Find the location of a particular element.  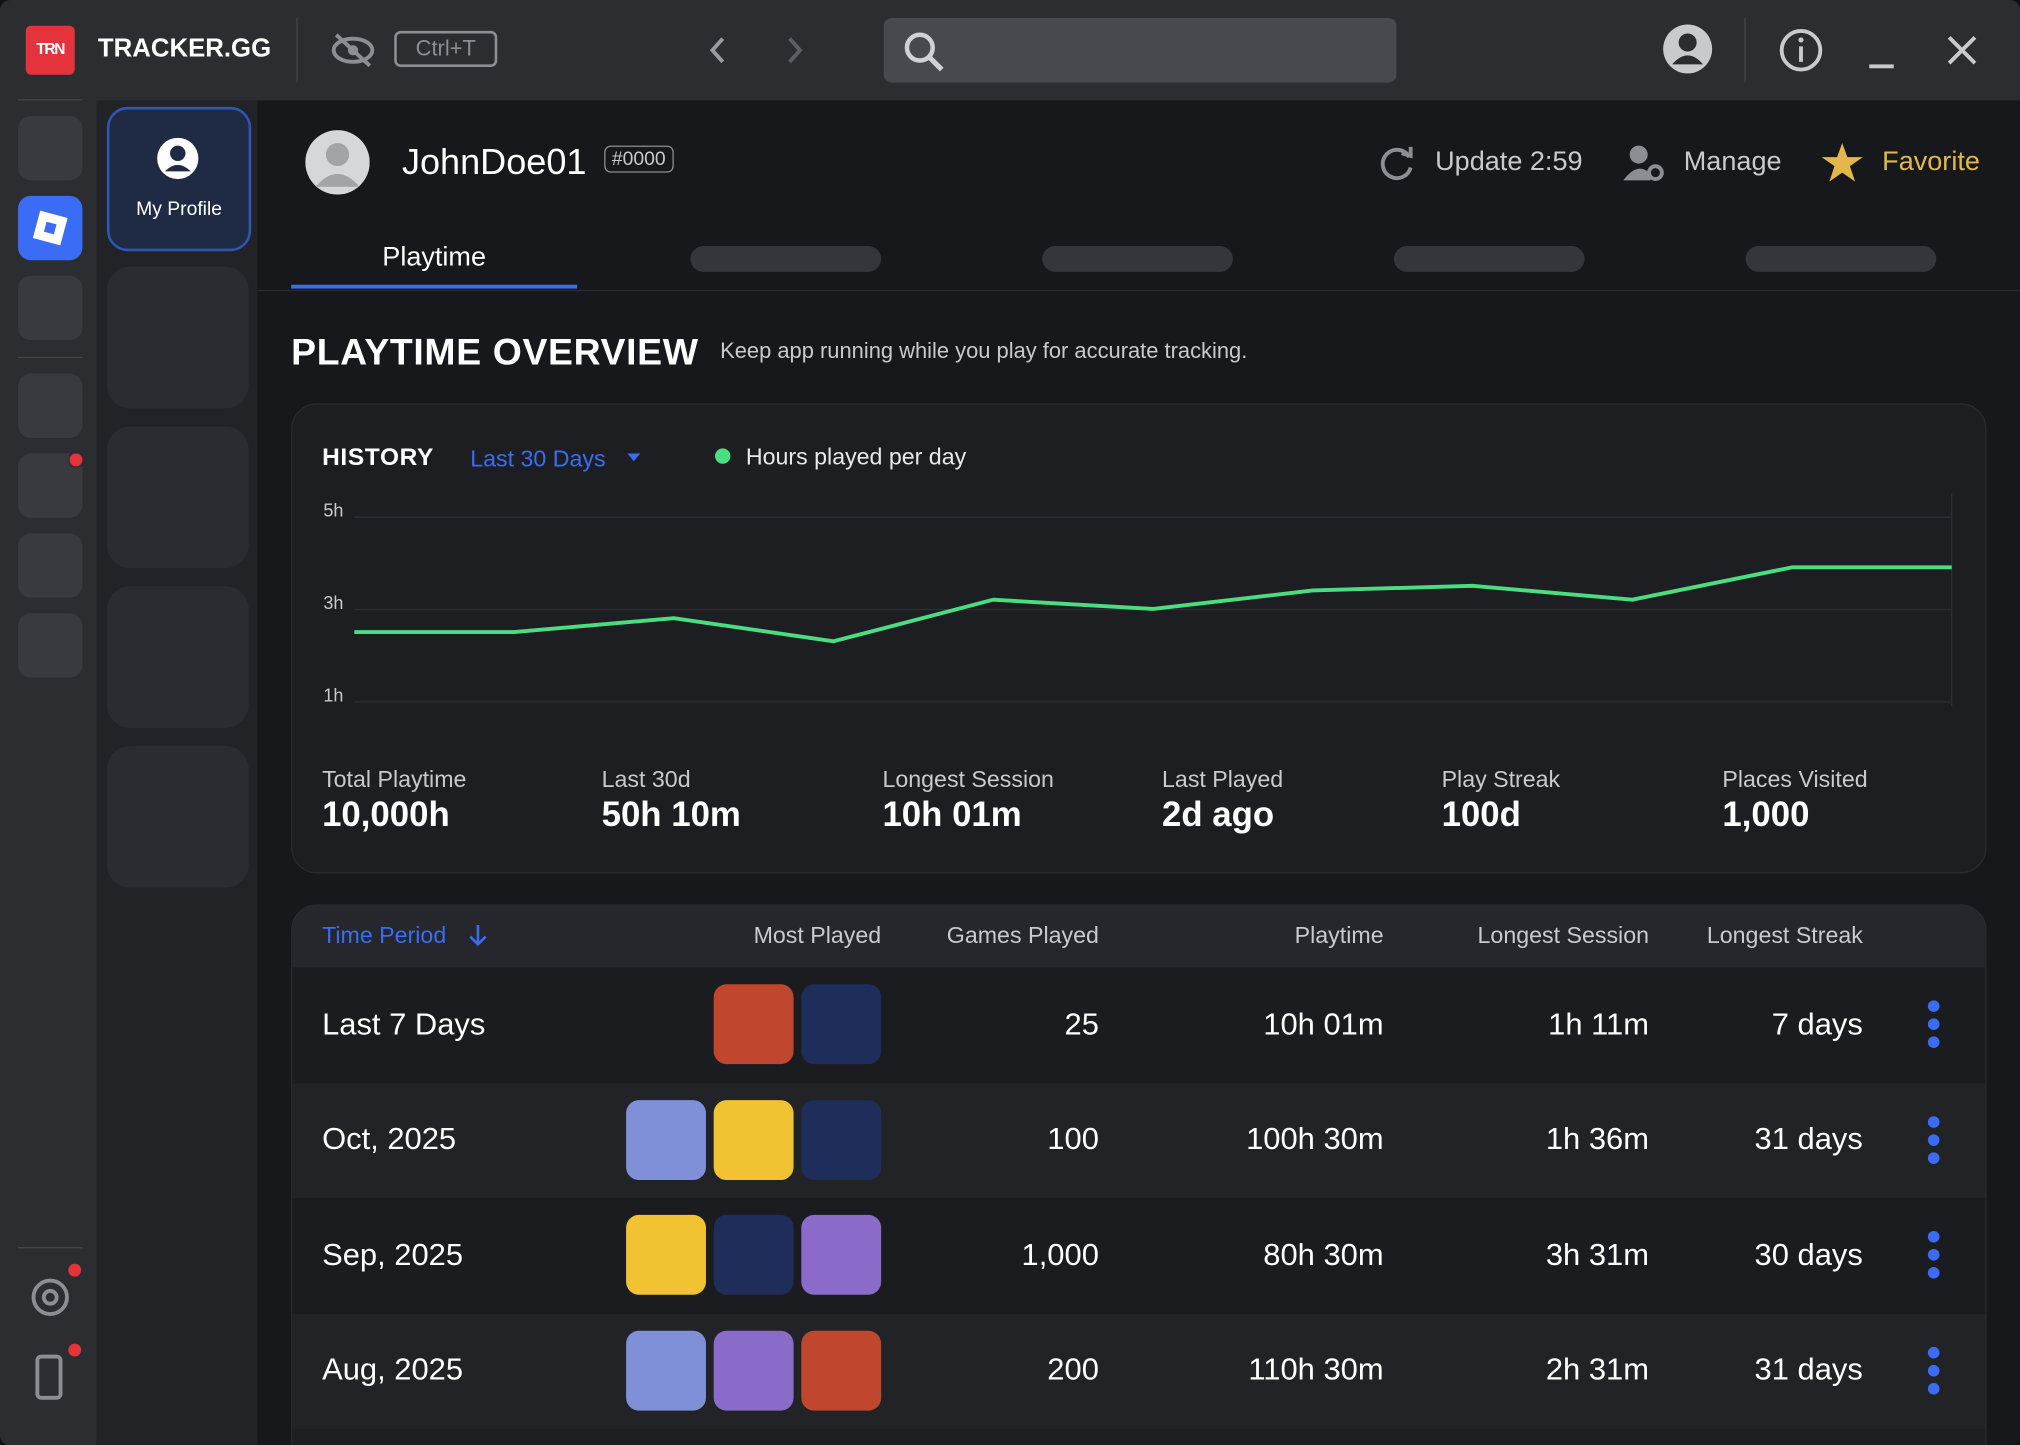

my-profile-card is located at coordinates (179, 179).